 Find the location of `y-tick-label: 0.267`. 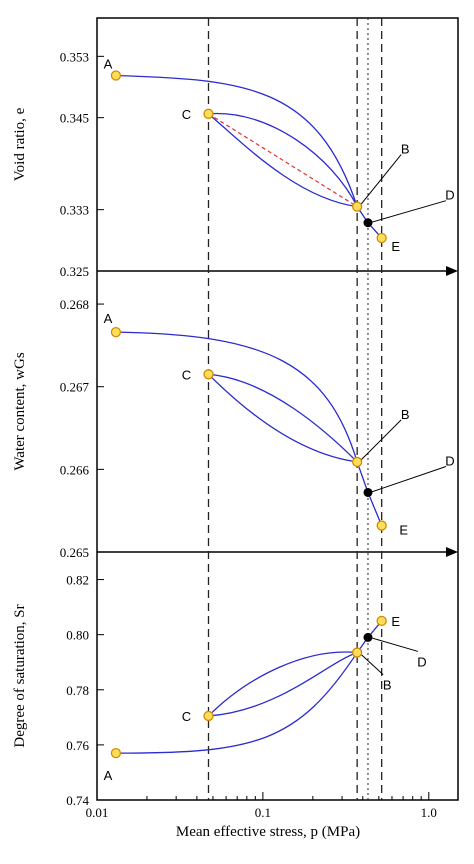

y-tick-label: 0.267 is located at coordinates (75, 387).